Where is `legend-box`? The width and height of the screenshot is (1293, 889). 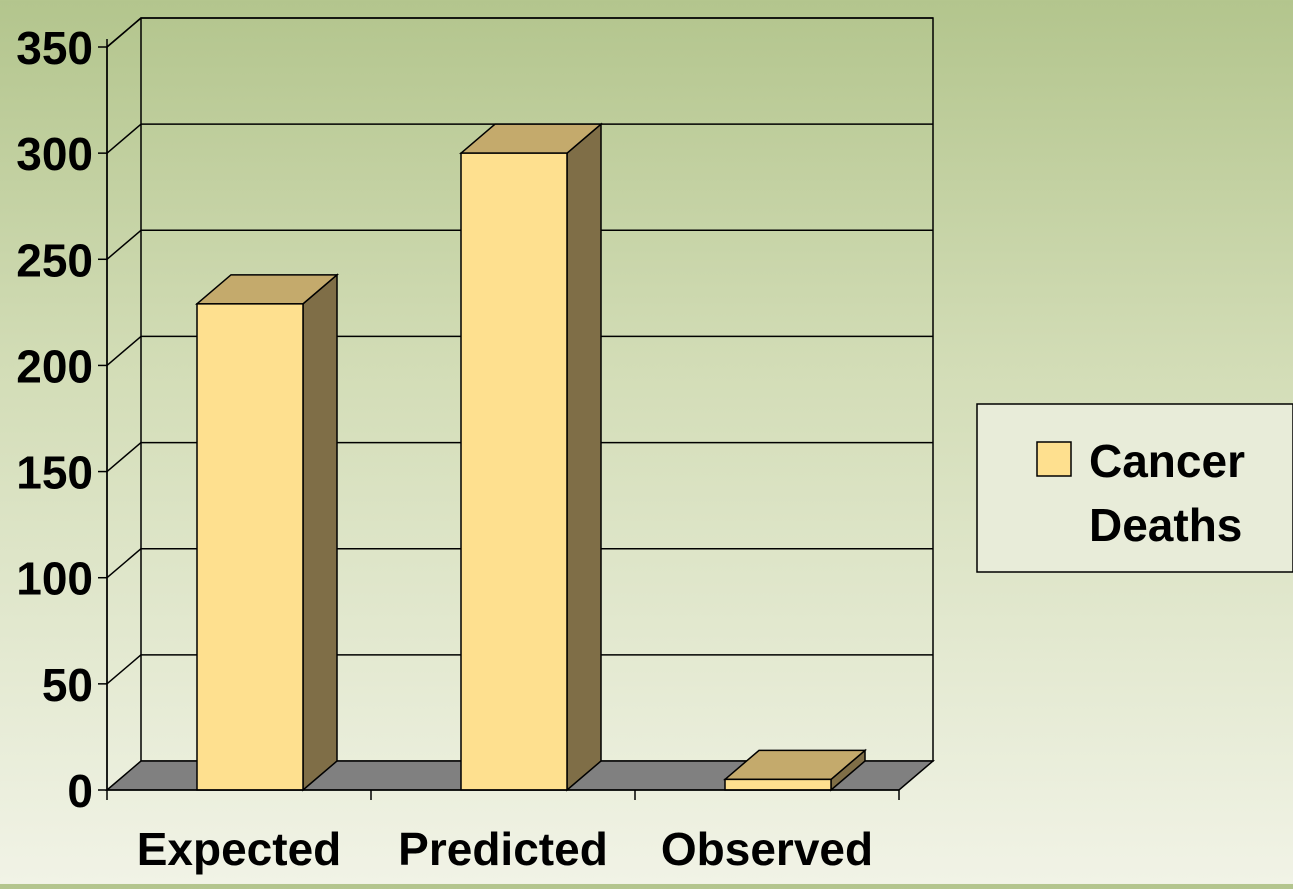 legend-box is located at coordinates (1134, 488).